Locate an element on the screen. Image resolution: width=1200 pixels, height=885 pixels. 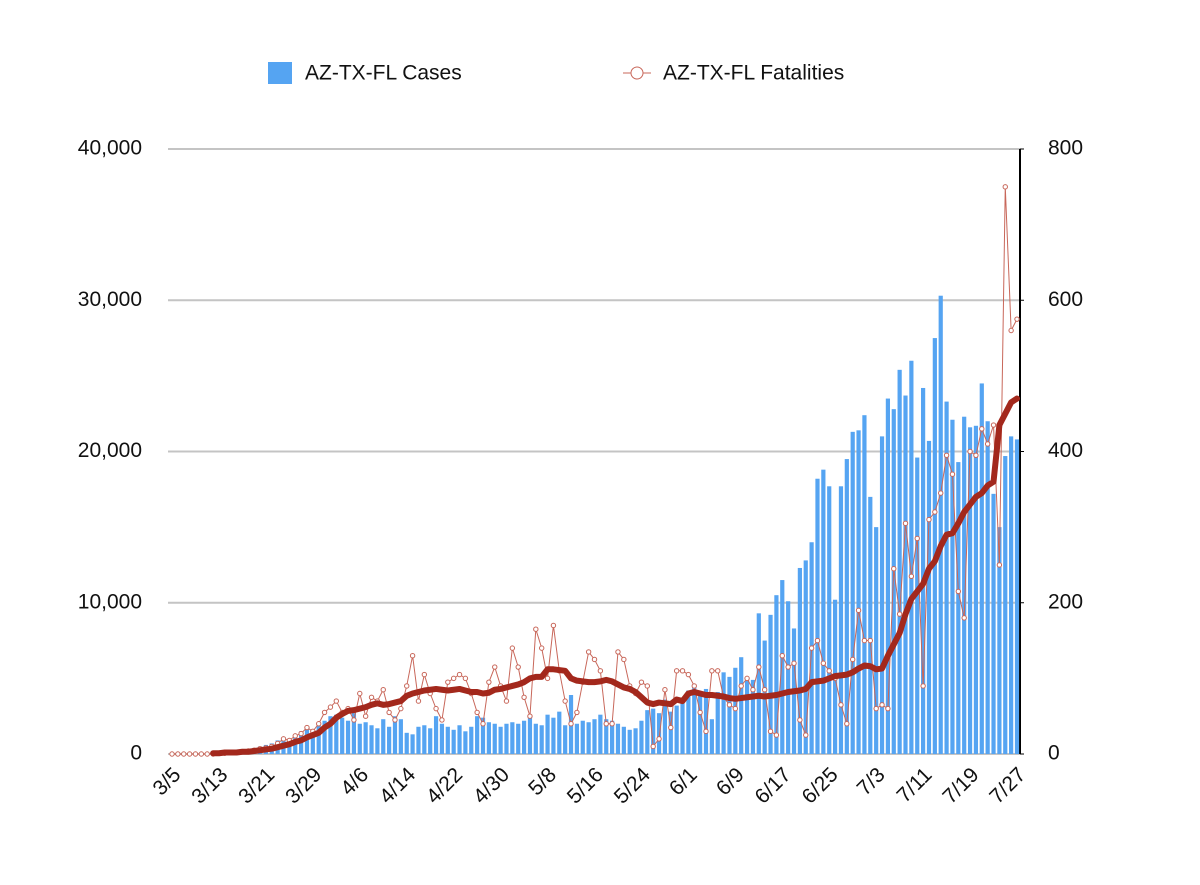
x-tick-label: 6/1 is located at coordinates (683, 781).